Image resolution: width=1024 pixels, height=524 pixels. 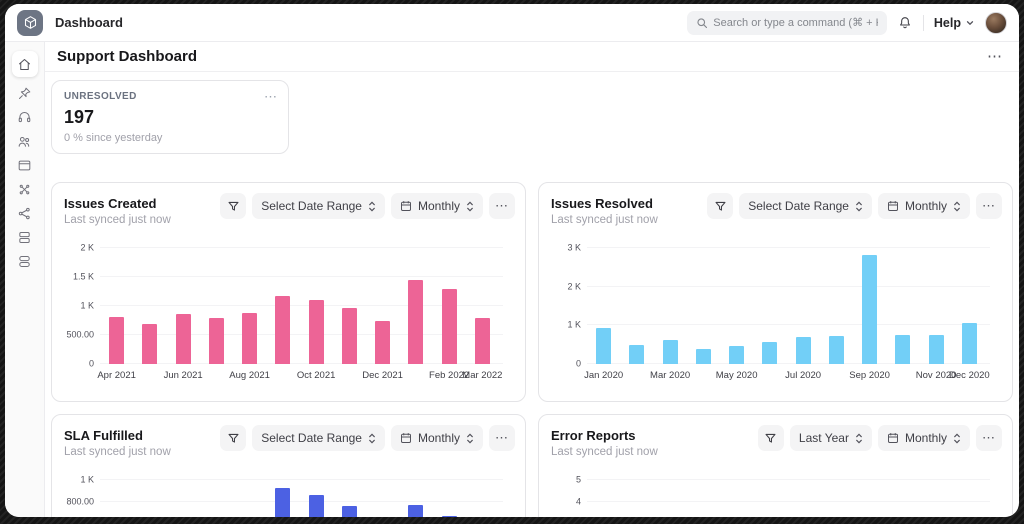 I want to click on bar-chart-sla-fulfilled: 0200.00400.00600.00800.001 K, so click(x=288, y=496).